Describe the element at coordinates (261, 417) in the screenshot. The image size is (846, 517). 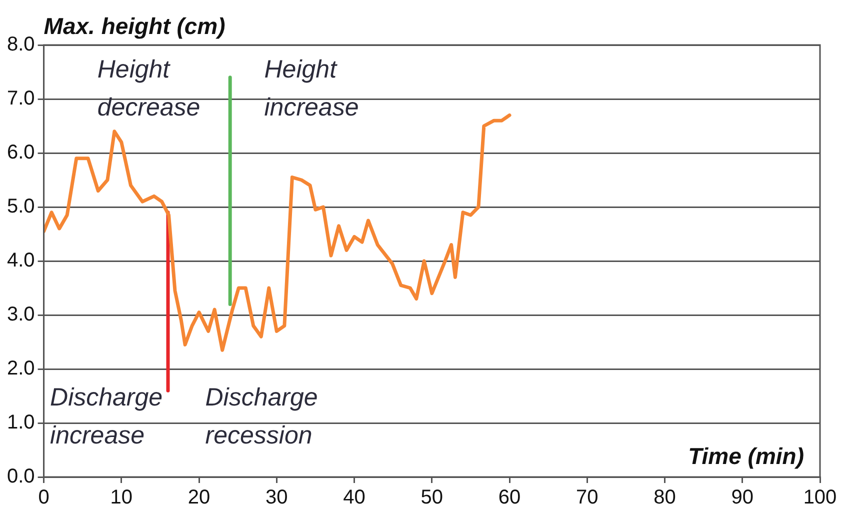
I see `annotation: Discharge recession` at that location.